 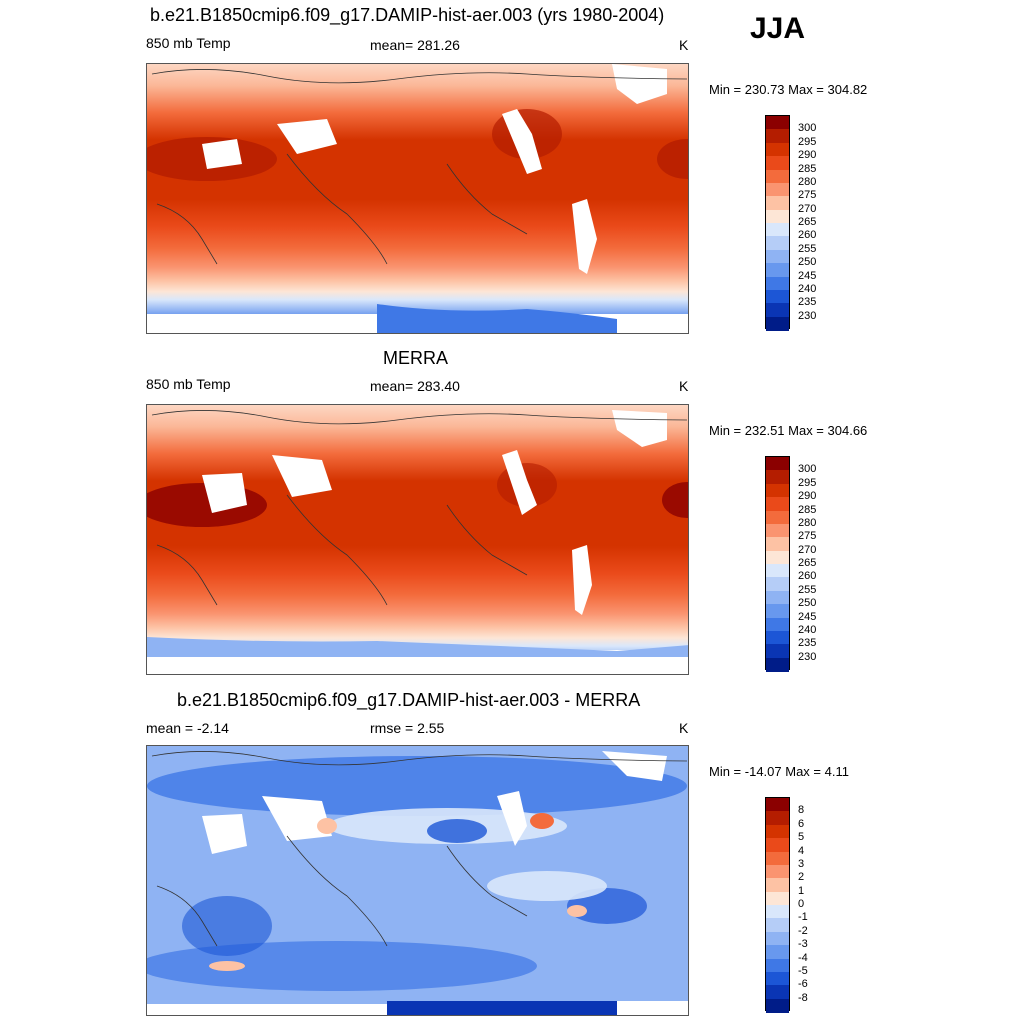 I want to click on mean-label-obs: mean= 283.40, so click(x=415, y=386).